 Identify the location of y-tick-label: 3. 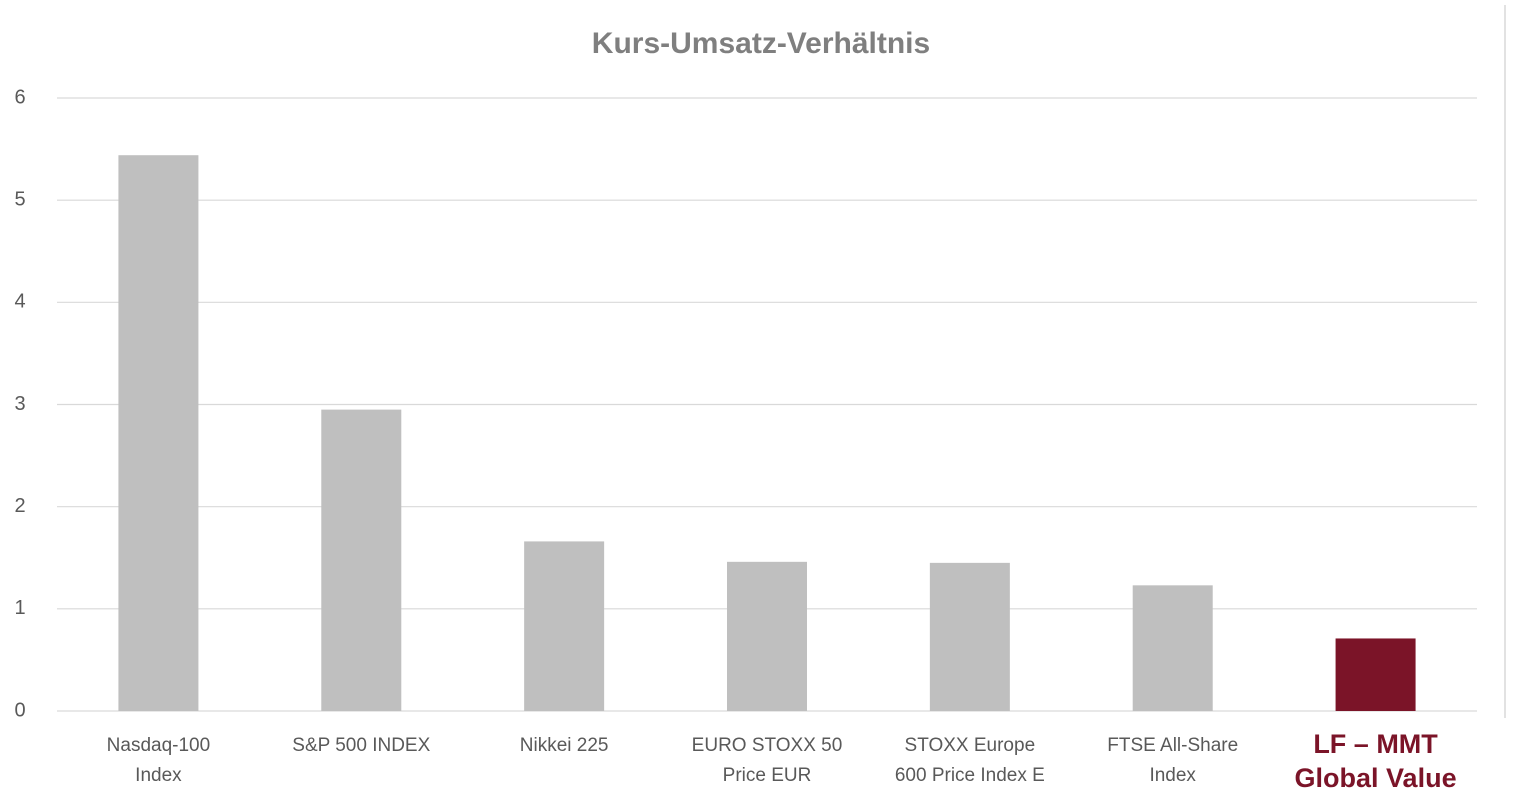
(19, 404).